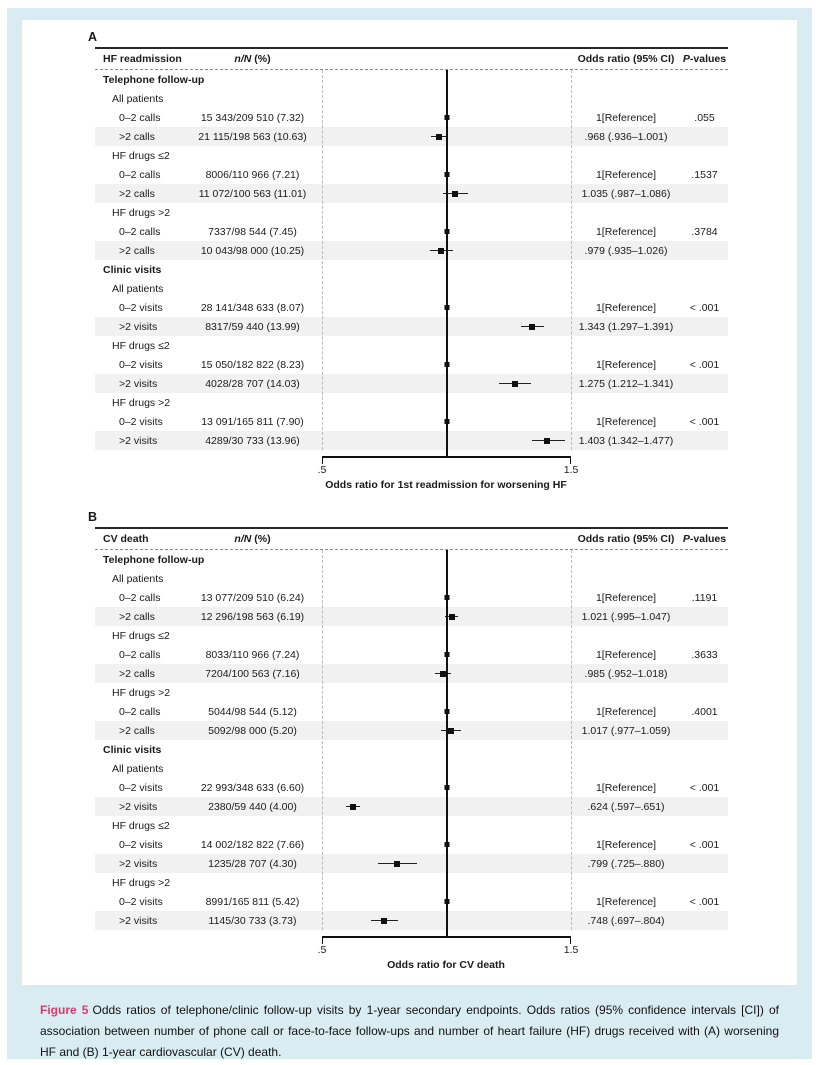 This screenshot has width=819, height=1065. I want to click on panel-label: A, so click(93, 37).